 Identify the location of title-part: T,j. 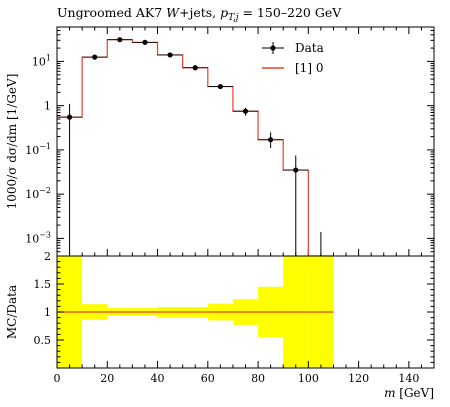
(233, 18).